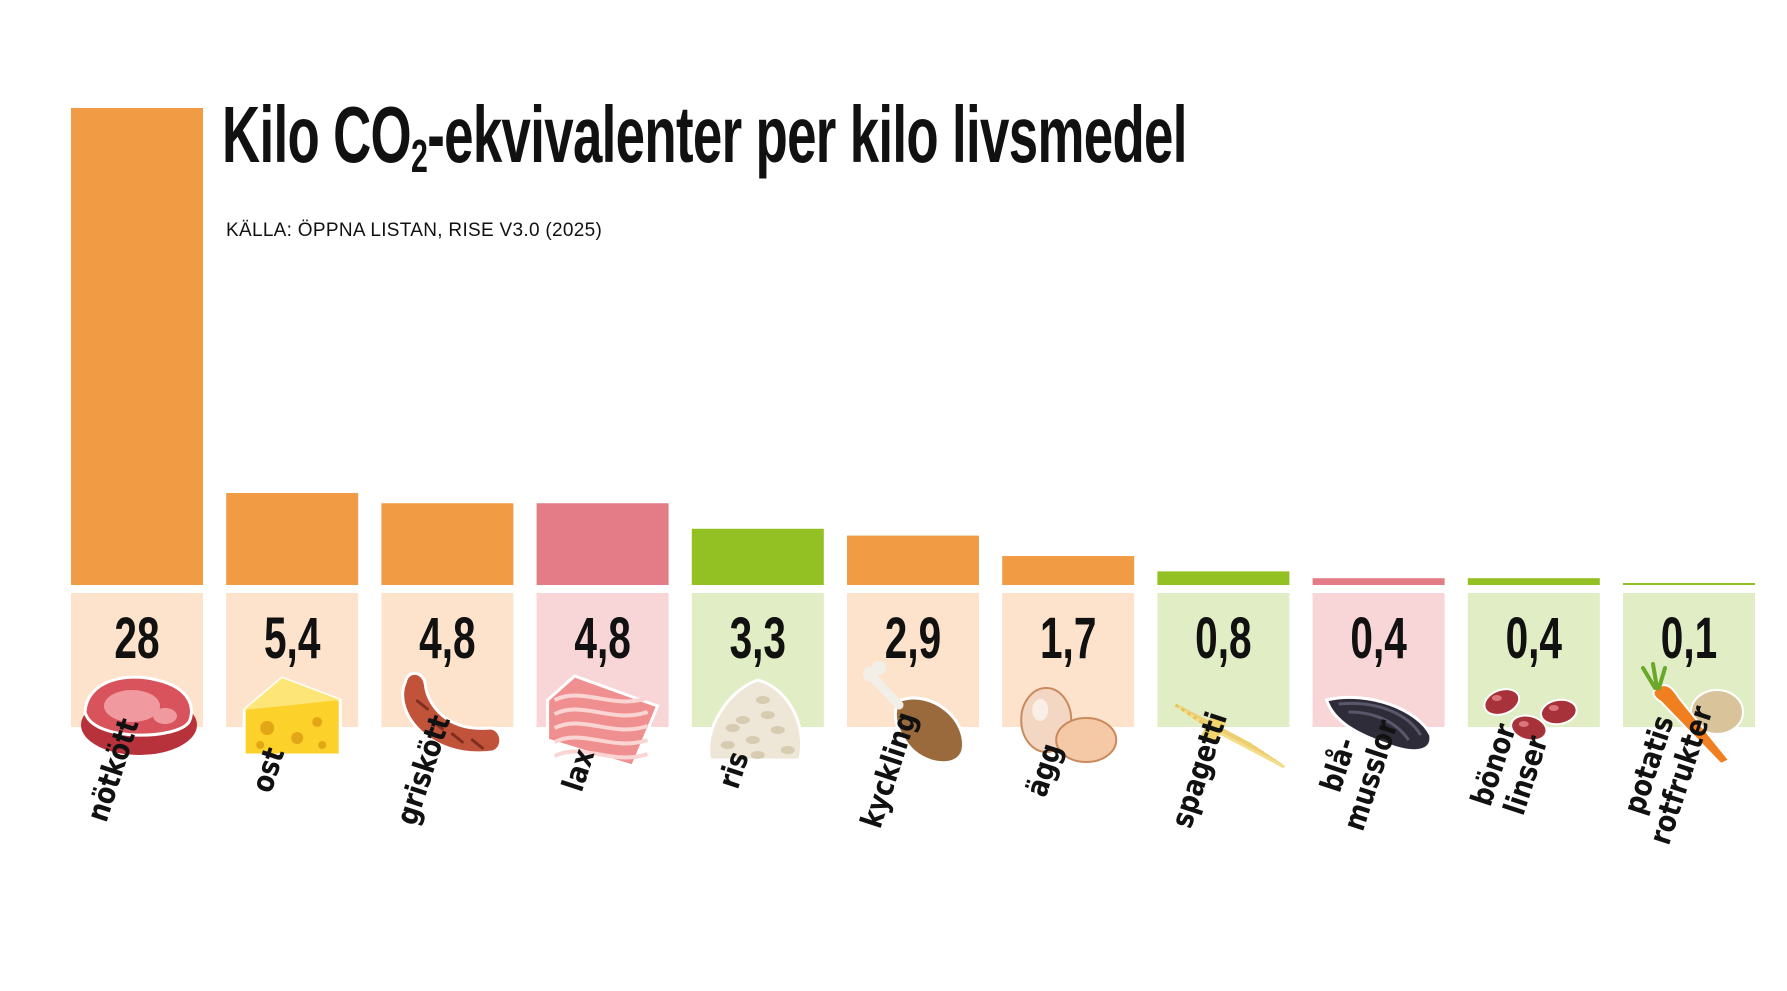 Image resolution: width=1787 pixels, height=991 pixels. What do you see at coordinates (758, 638) in the screenshot?
I see `data-label: 3,3` at bounding box center [758, 638].